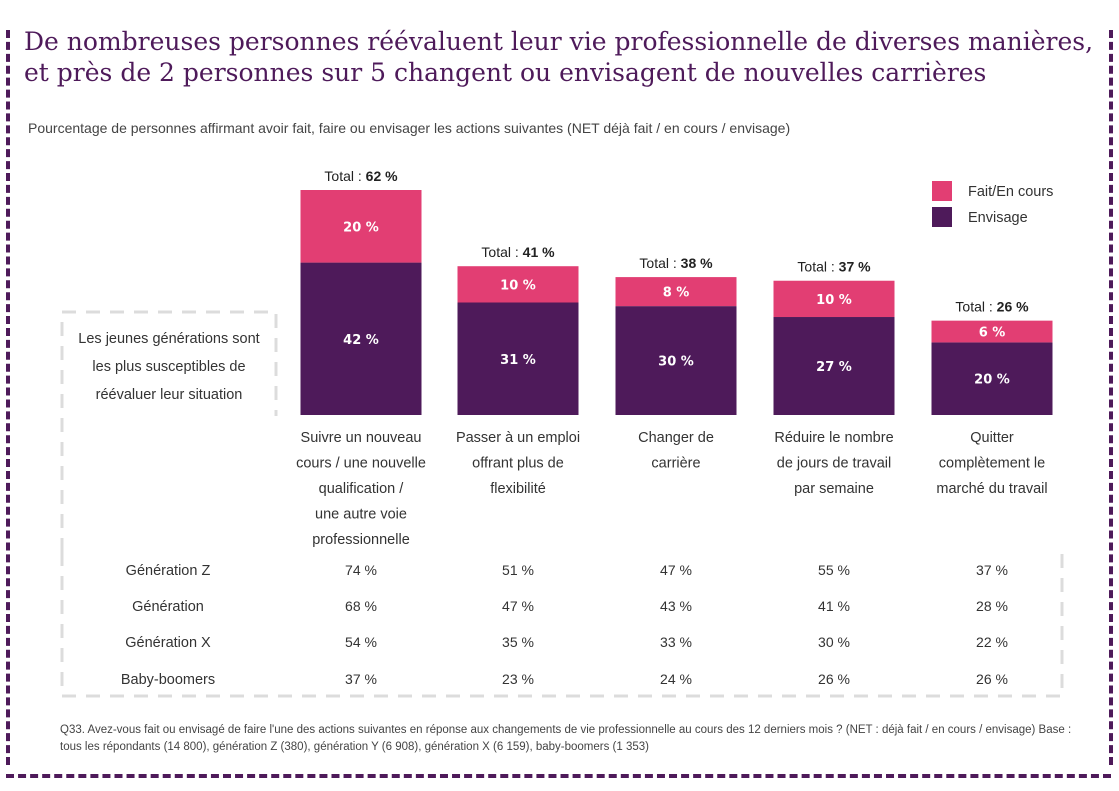 The height and width of the screenshot is (791, 1119). Describe the element at coordinates (8, 397) in the screenshot. I see `frame-border-left` at that location.